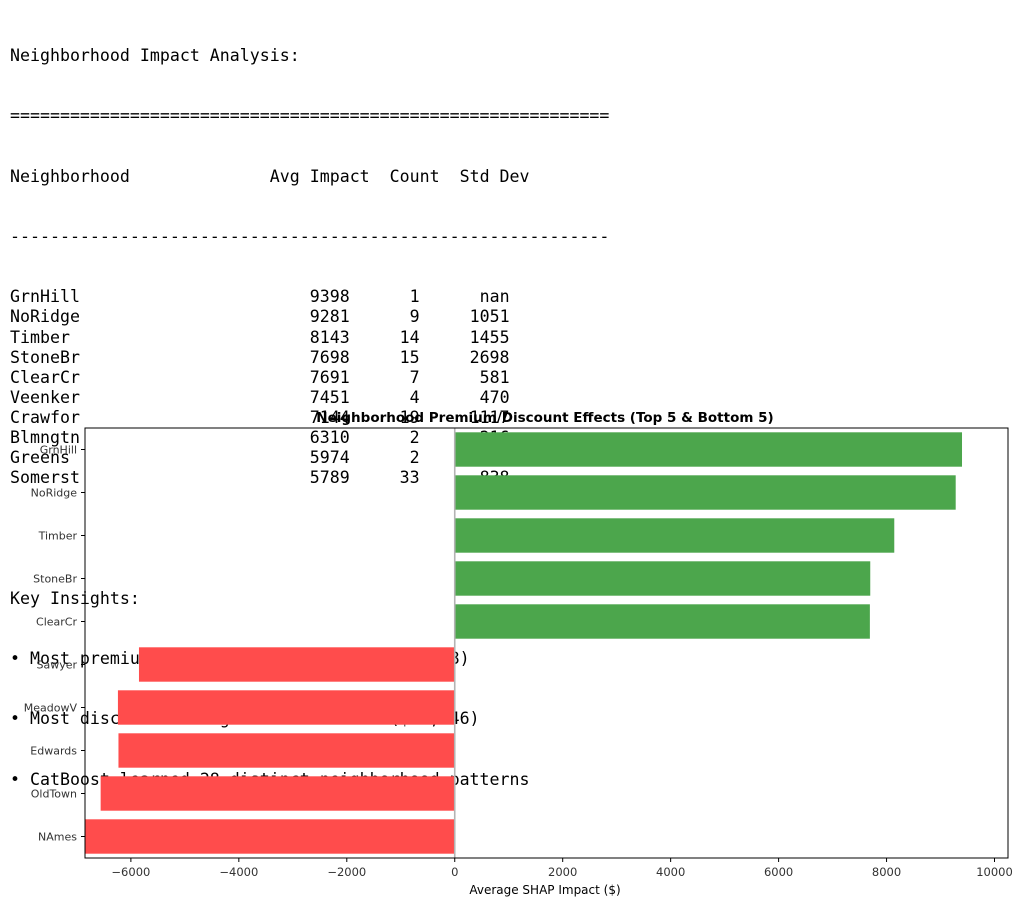 The image size is (1024, 910). I want to click on cell-std-dev: 1117, so click(489, 417).